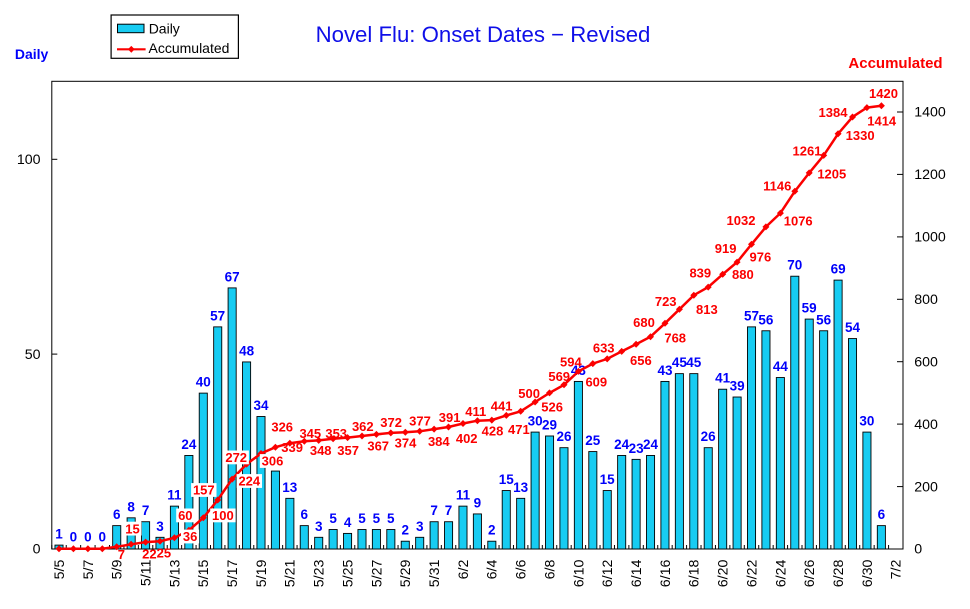  Describe the element at coordinates (33, 355) in the screenshot. I see `svg-text: 50` at that location.